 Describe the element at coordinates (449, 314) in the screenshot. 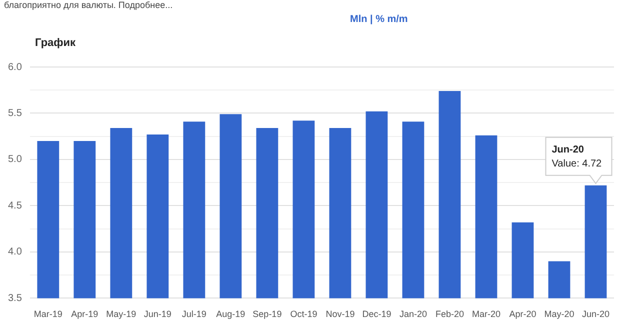

I see `x-tick-label: Feb-20` at that location.